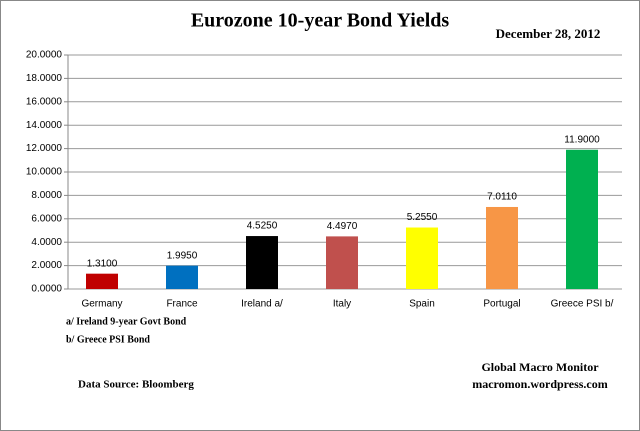 Image resolution: width=640 pixels, height=431 pixels. I want to click on note: a/ Ireland 9-year Govt Bond, so click(126, 321).